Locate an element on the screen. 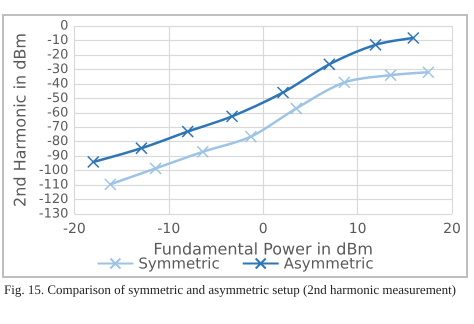  x-tick-label: -10 is located at coordinates (168, 229).